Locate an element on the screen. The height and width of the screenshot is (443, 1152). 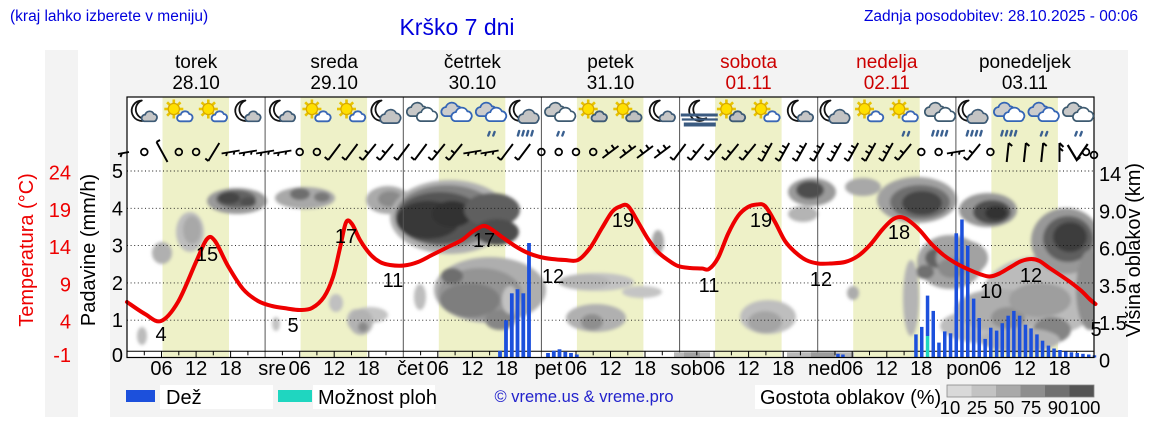
svg-text: 100 is located at coordinates (1085, 407).